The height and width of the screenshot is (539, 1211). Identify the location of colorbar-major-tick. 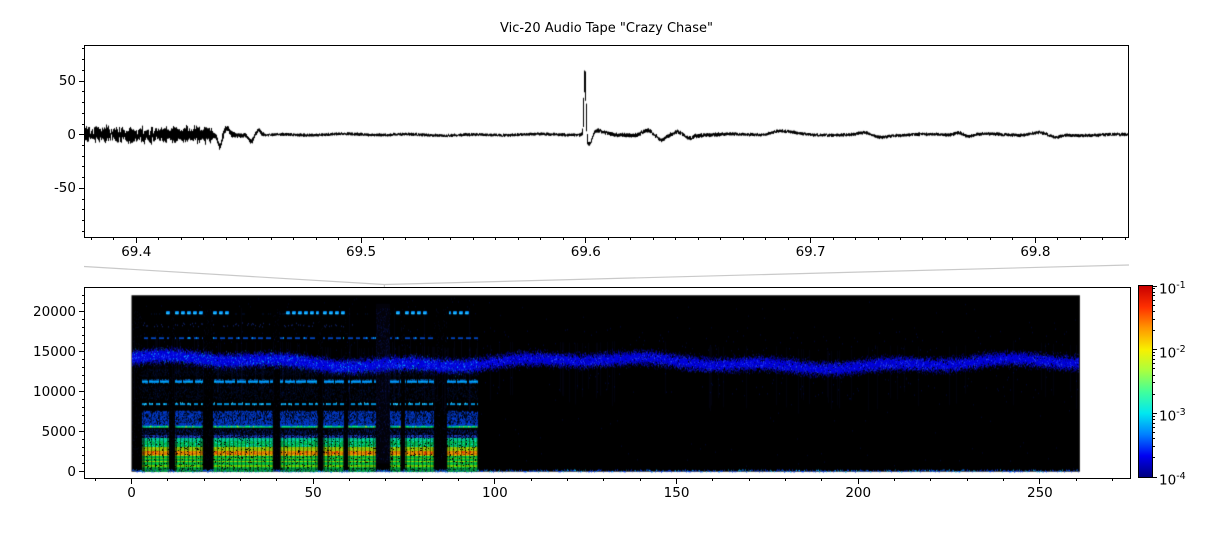
(1154, 413).